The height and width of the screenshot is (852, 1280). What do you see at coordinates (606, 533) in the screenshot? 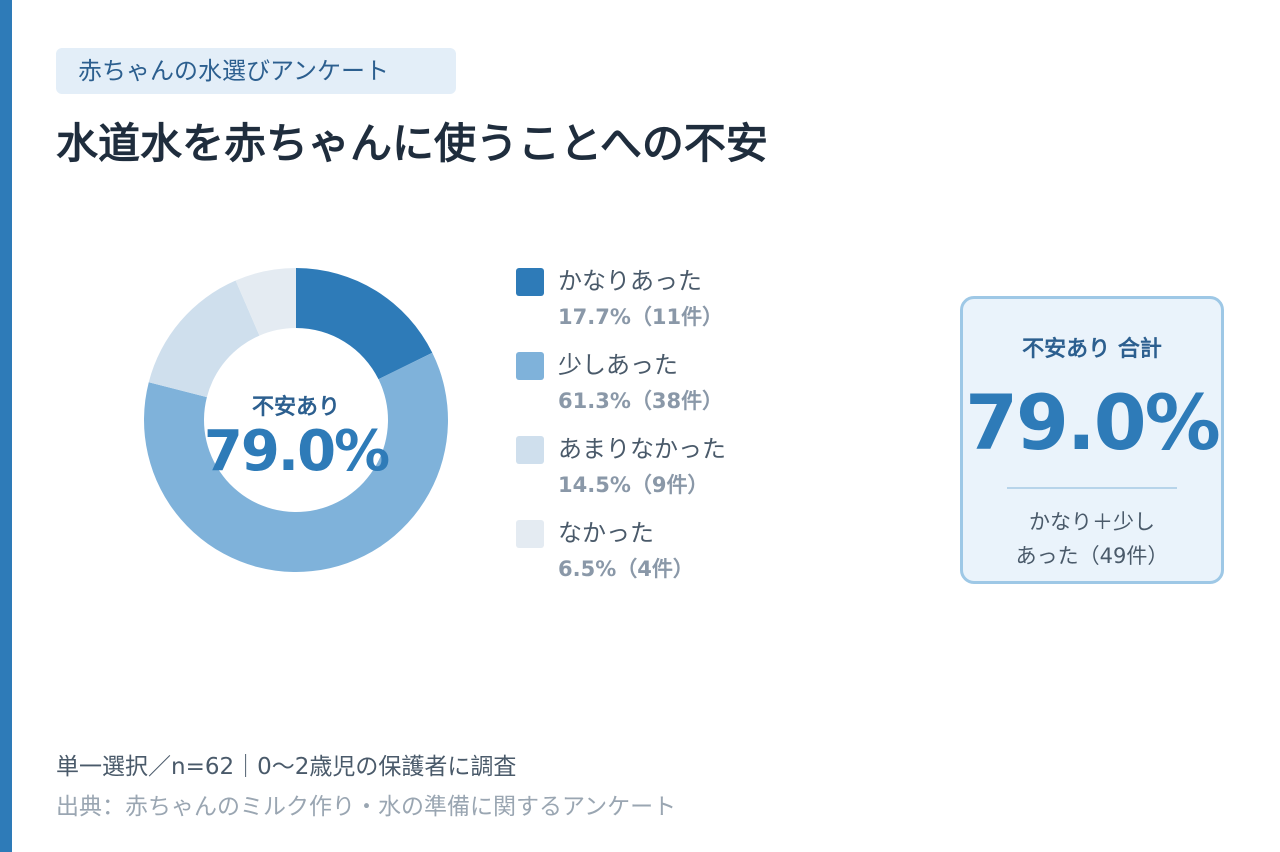
I see `legend-label: なかった` at bounding box center [606, 533].